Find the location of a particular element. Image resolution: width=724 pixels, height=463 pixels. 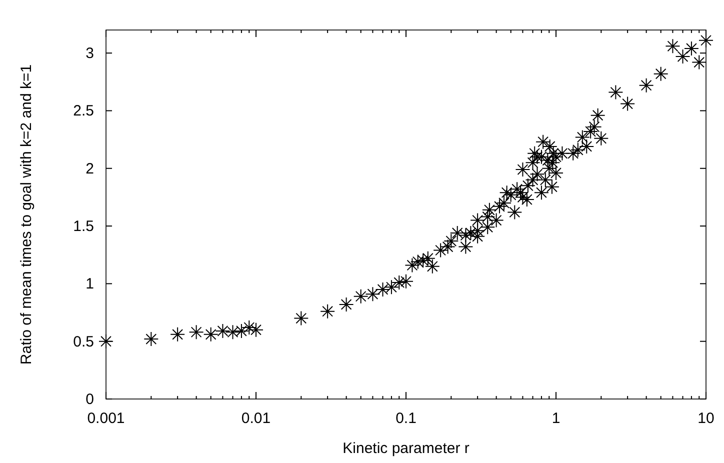

x-tick-label: 0.1 is located at coordinates (406, 418).